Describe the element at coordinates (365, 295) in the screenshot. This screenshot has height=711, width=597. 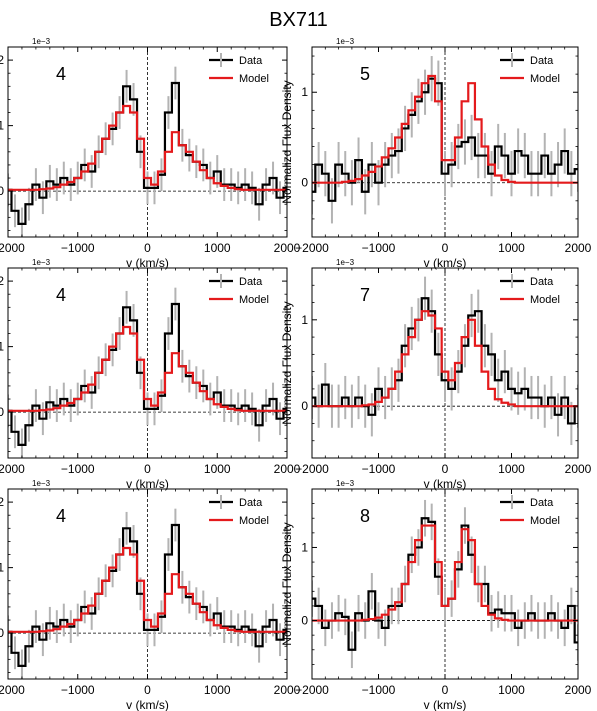
I see `panel-number: 7` at that location.